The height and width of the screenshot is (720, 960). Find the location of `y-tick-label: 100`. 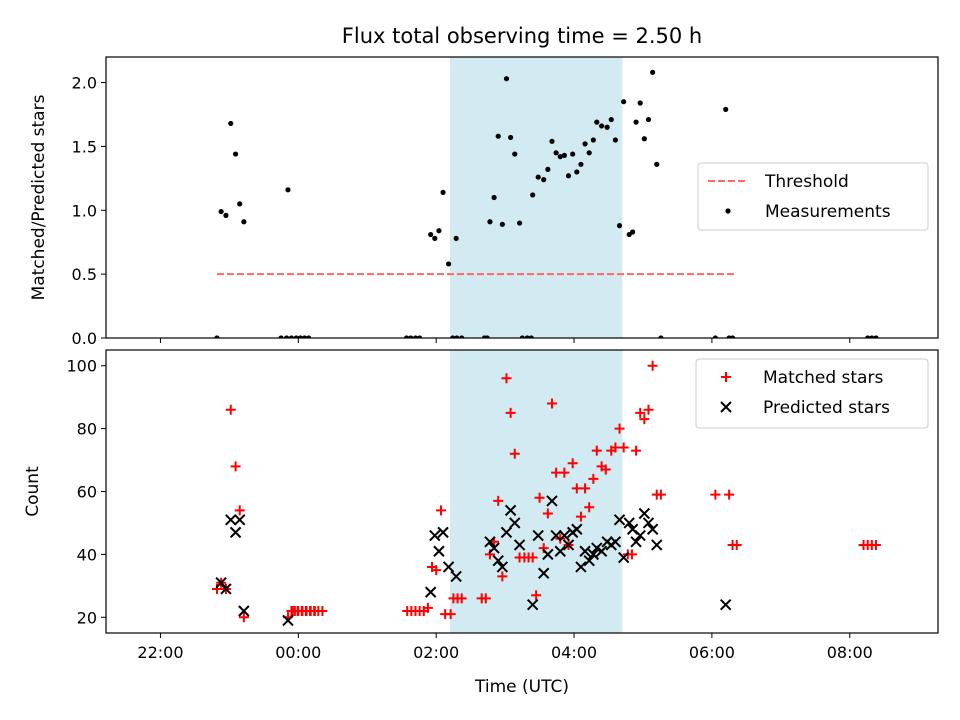

y-tick-label: 100 is located at coordinates (81, 366).